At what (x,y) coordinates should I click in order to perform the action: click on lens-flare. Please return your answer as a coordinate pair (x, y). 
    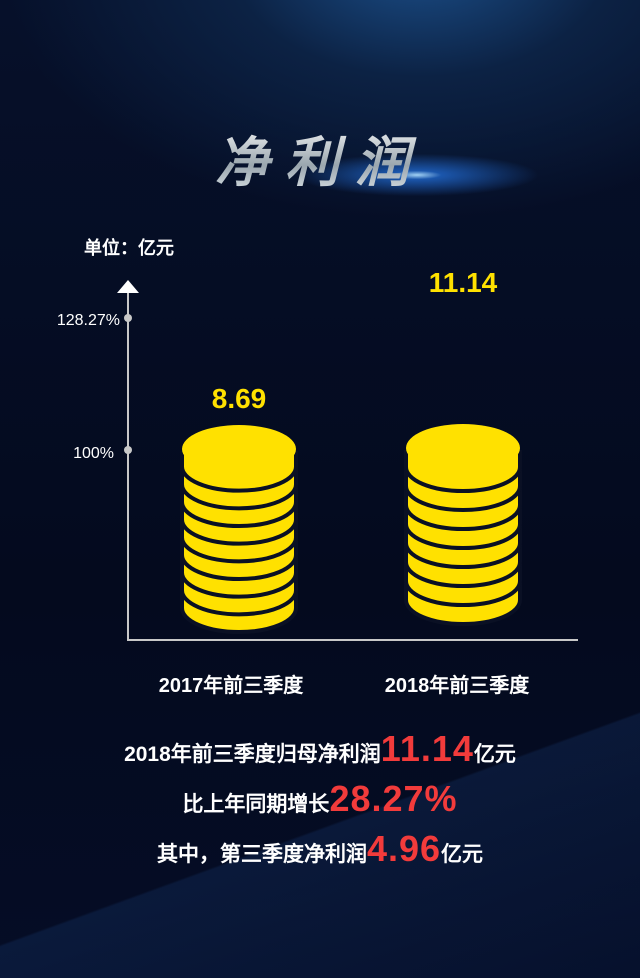
    Looking at the image, I should click on (430, 175).